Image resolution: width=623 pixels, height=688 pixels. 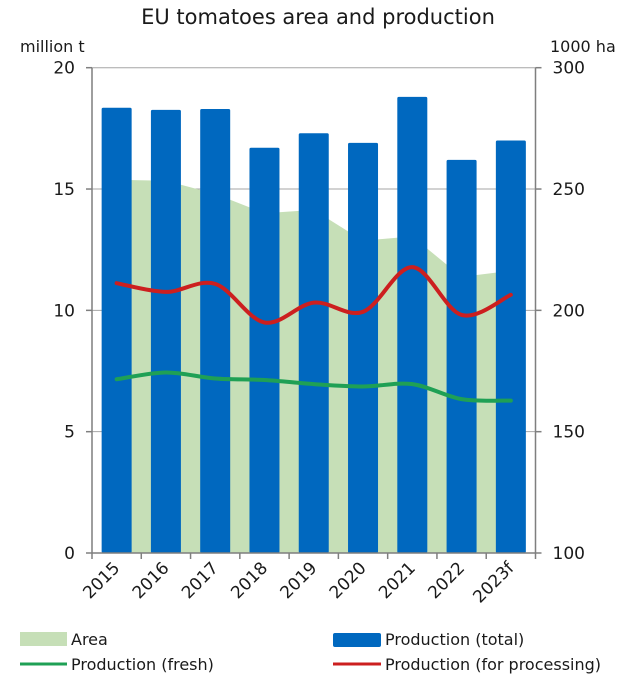 I want to click on legend-label-production-fresh: Production (fresh), so click(x=142, y=664).